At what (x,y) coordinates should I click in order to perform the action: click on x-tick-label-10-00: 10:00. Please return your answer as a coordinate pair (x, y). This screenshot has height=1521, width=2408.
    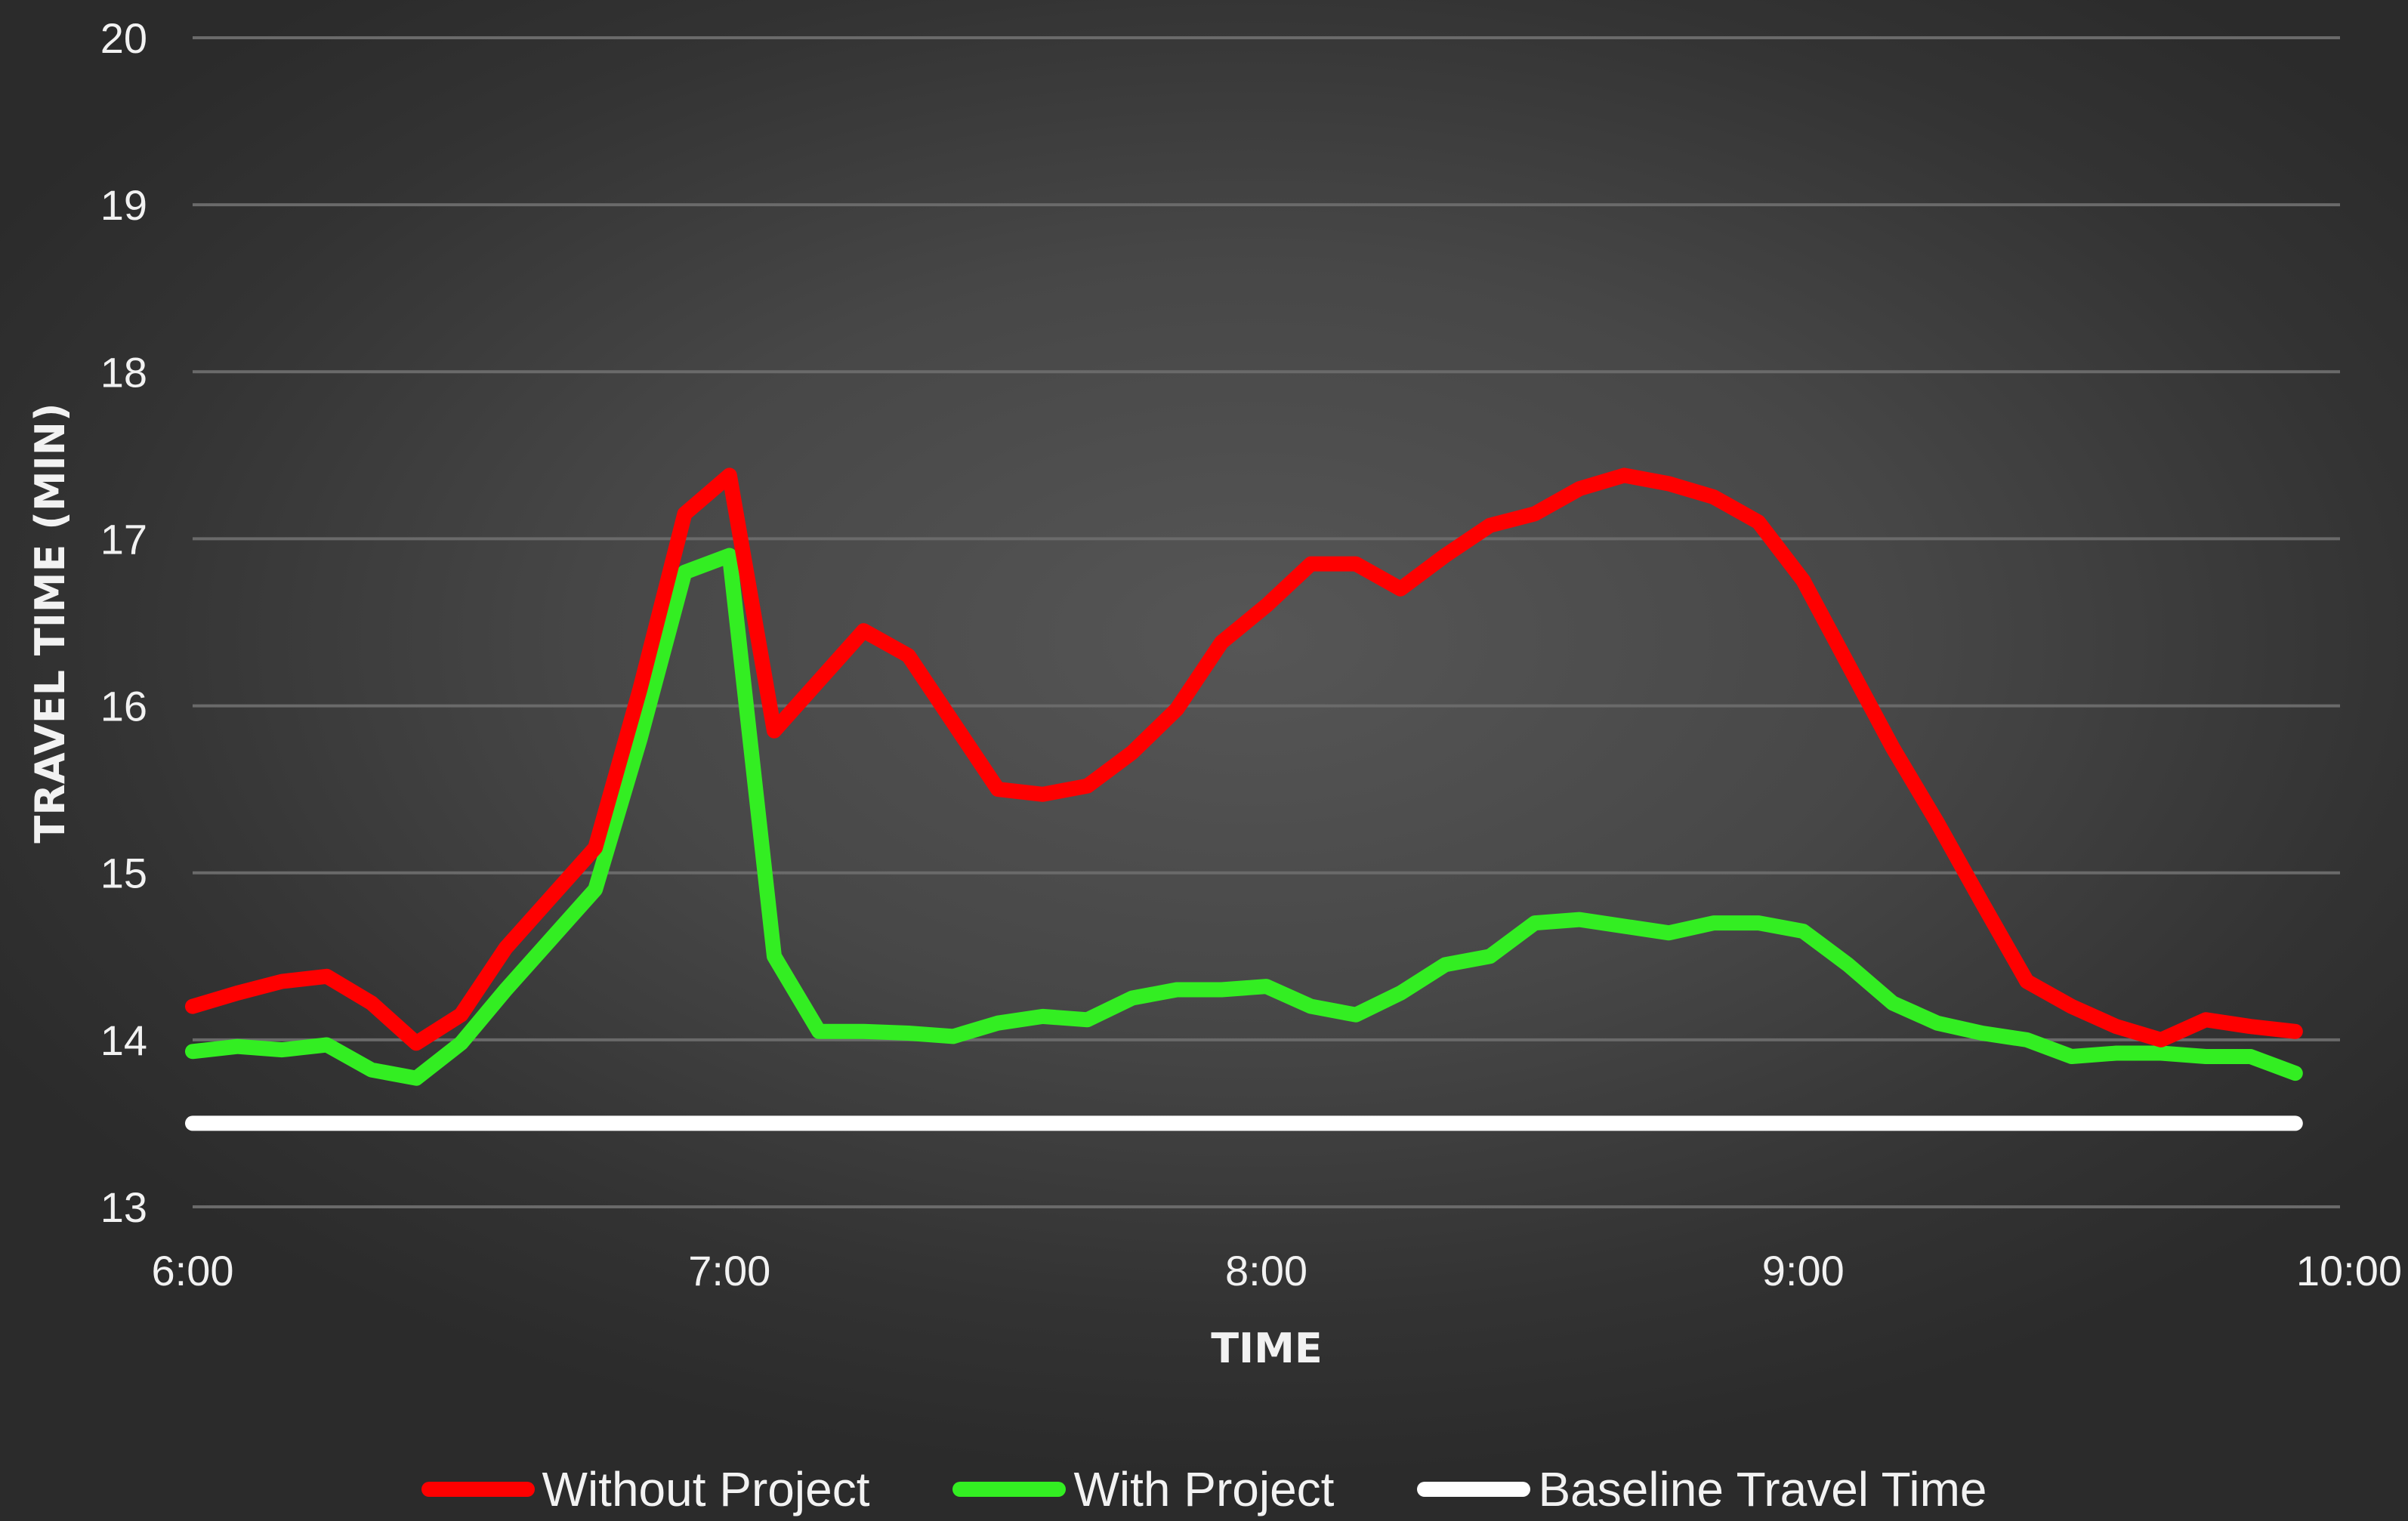
    Looking at the image, I should click on (2349, 1270).